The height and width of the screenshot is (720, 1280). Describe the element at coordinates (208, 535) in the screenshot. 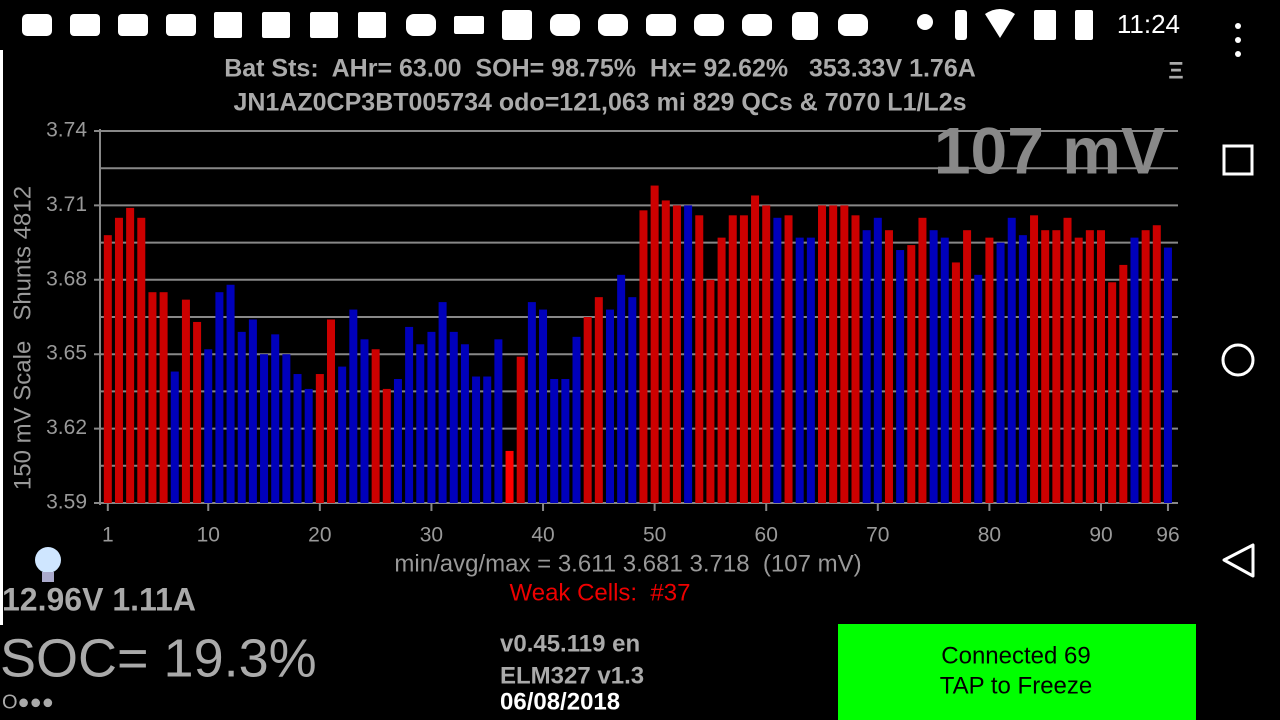

I see `x-tick-label: 10` at that location.